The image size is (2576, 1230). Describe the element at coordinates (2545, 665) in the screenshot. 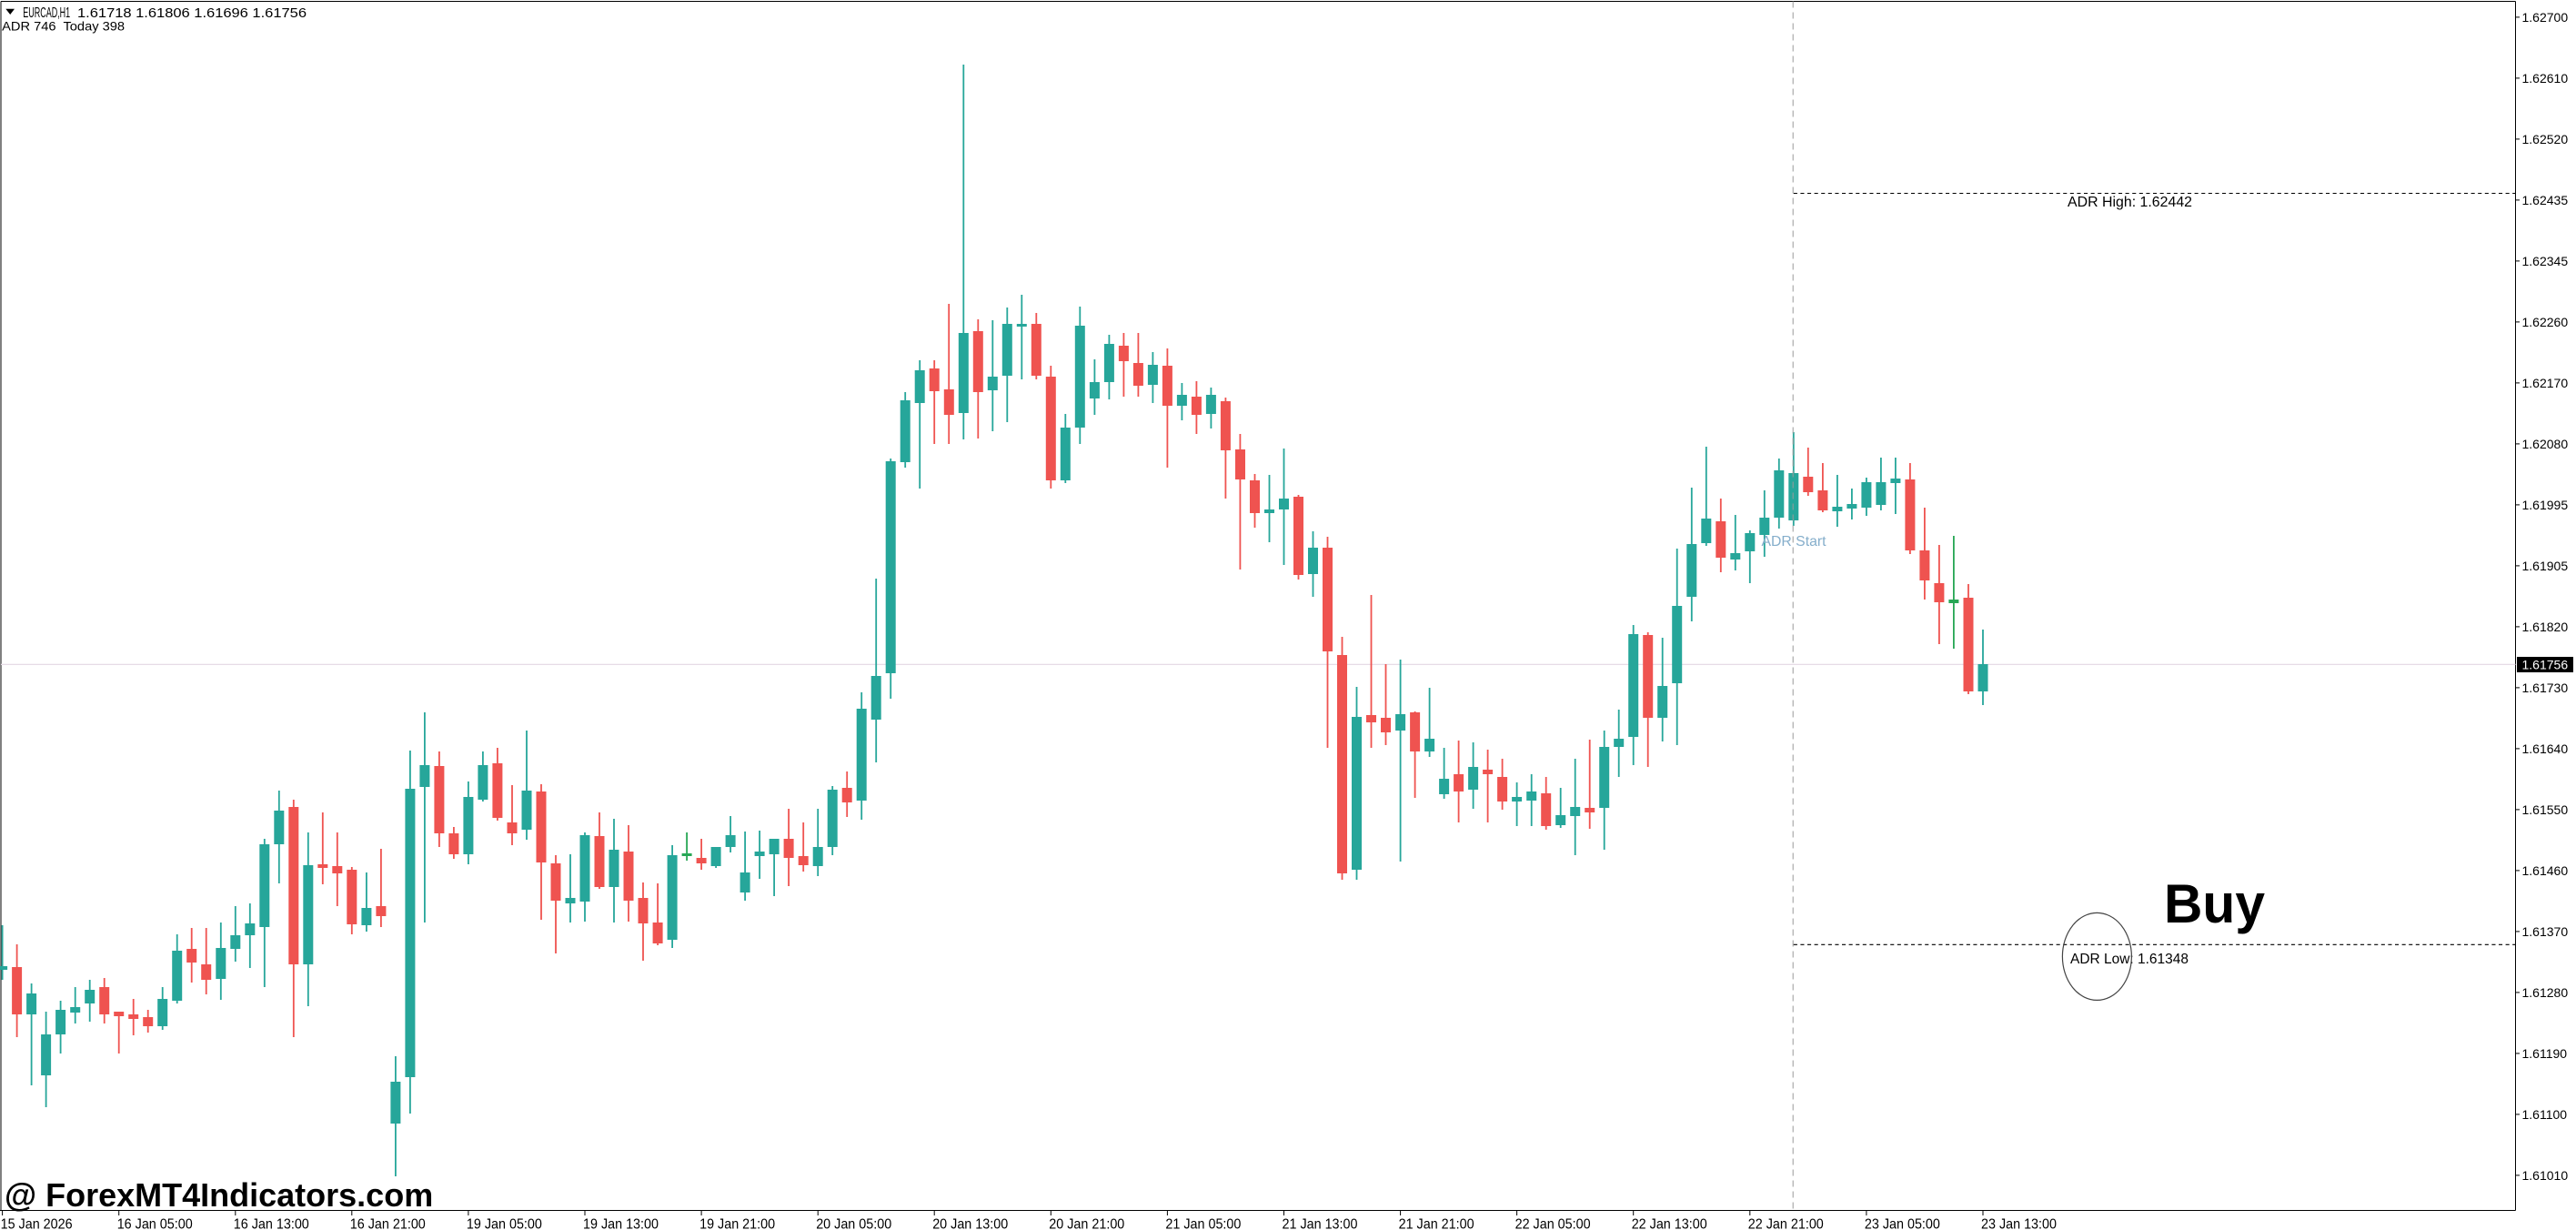

I see `svg-text: 1.61756` at that location.